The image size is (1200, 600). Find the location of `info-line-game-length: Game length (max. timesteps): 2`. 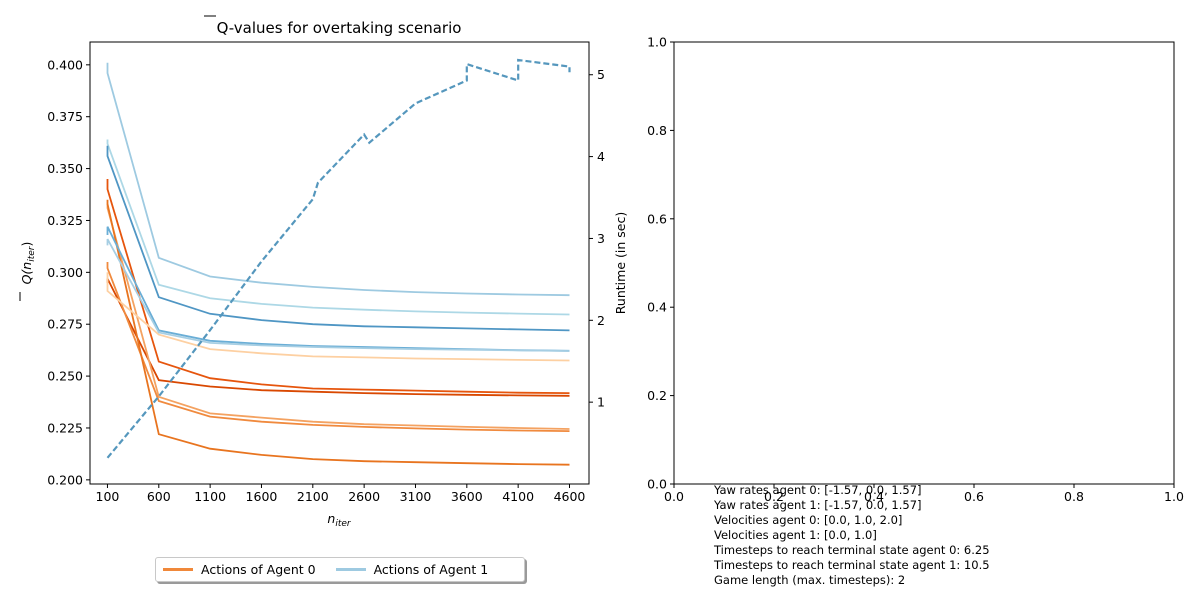

info-line-game-length: Game length (max. timesteps): 2 is located at coordinates (810, 580).